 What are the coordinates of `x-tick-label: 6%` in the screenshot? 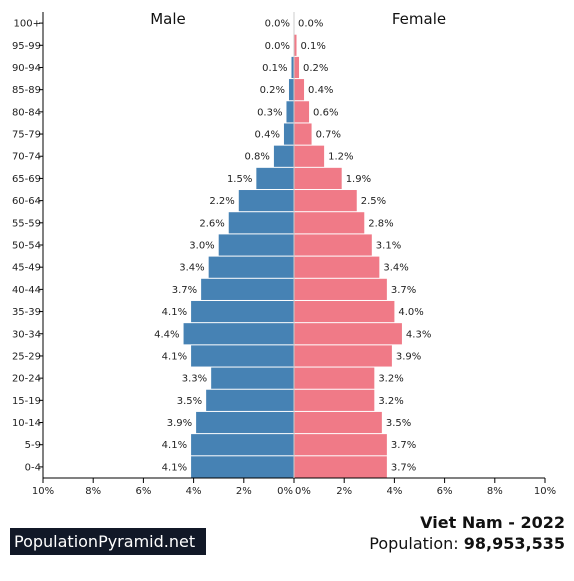 It's located at (445, 491).